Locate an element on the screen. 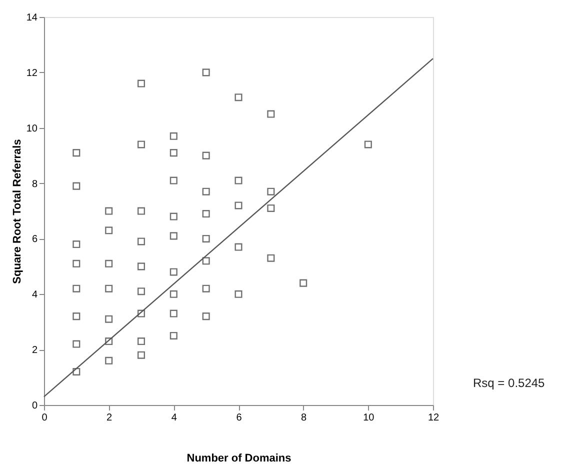 This screenshot has width=572, height=469. x-tick-label: 12 is located at coordinates (434, 418).